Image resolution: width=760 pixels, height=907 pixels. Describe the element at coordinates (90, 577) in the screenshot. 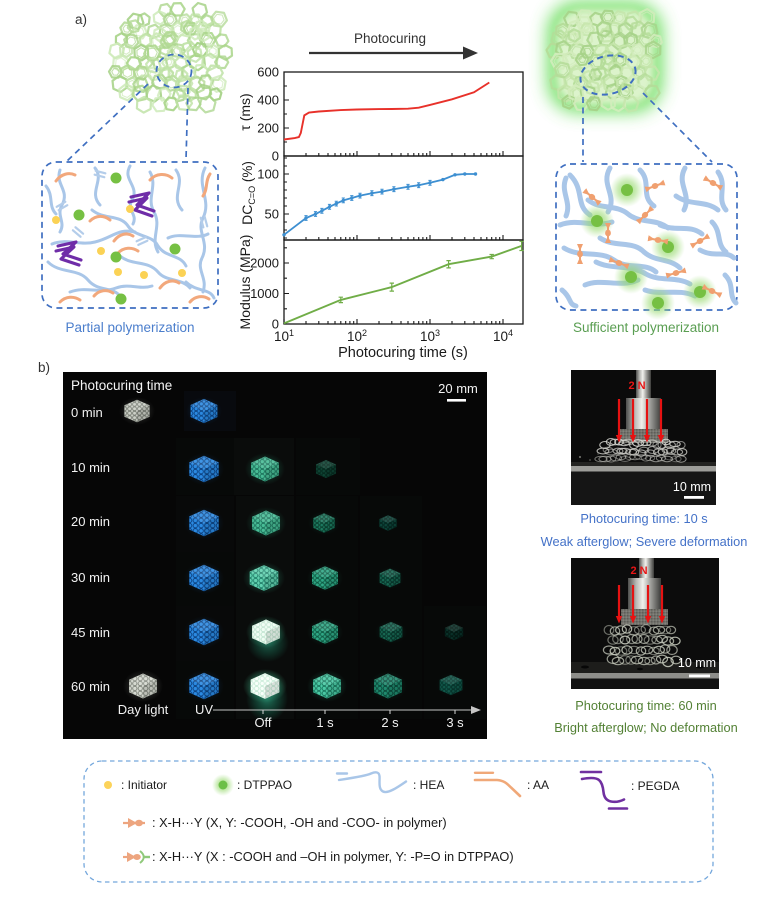

I see `svg-text: 30 min` at that location.